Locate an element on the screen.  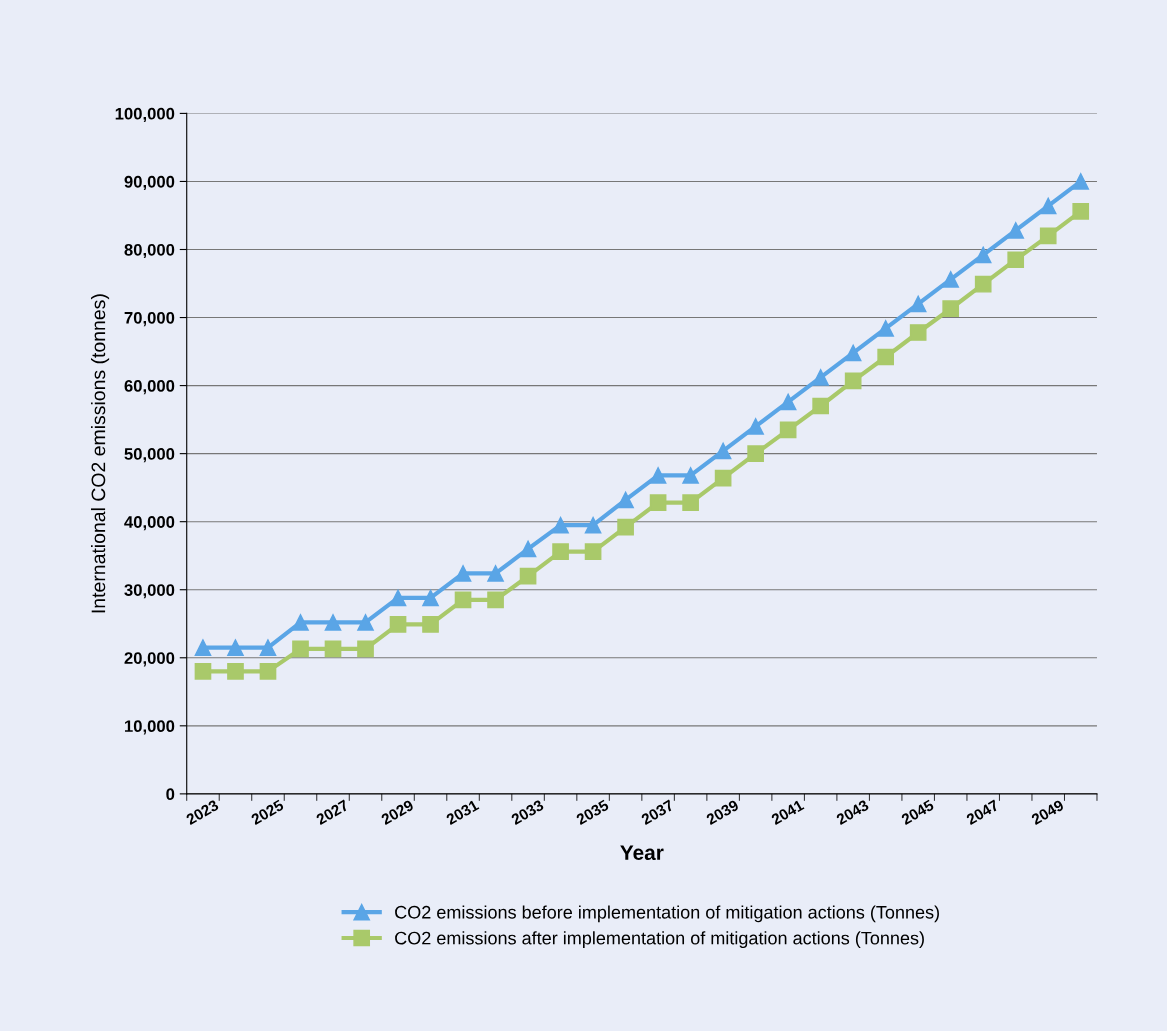
y-tick-label: 70,000 is located at coordinates (149, 319).